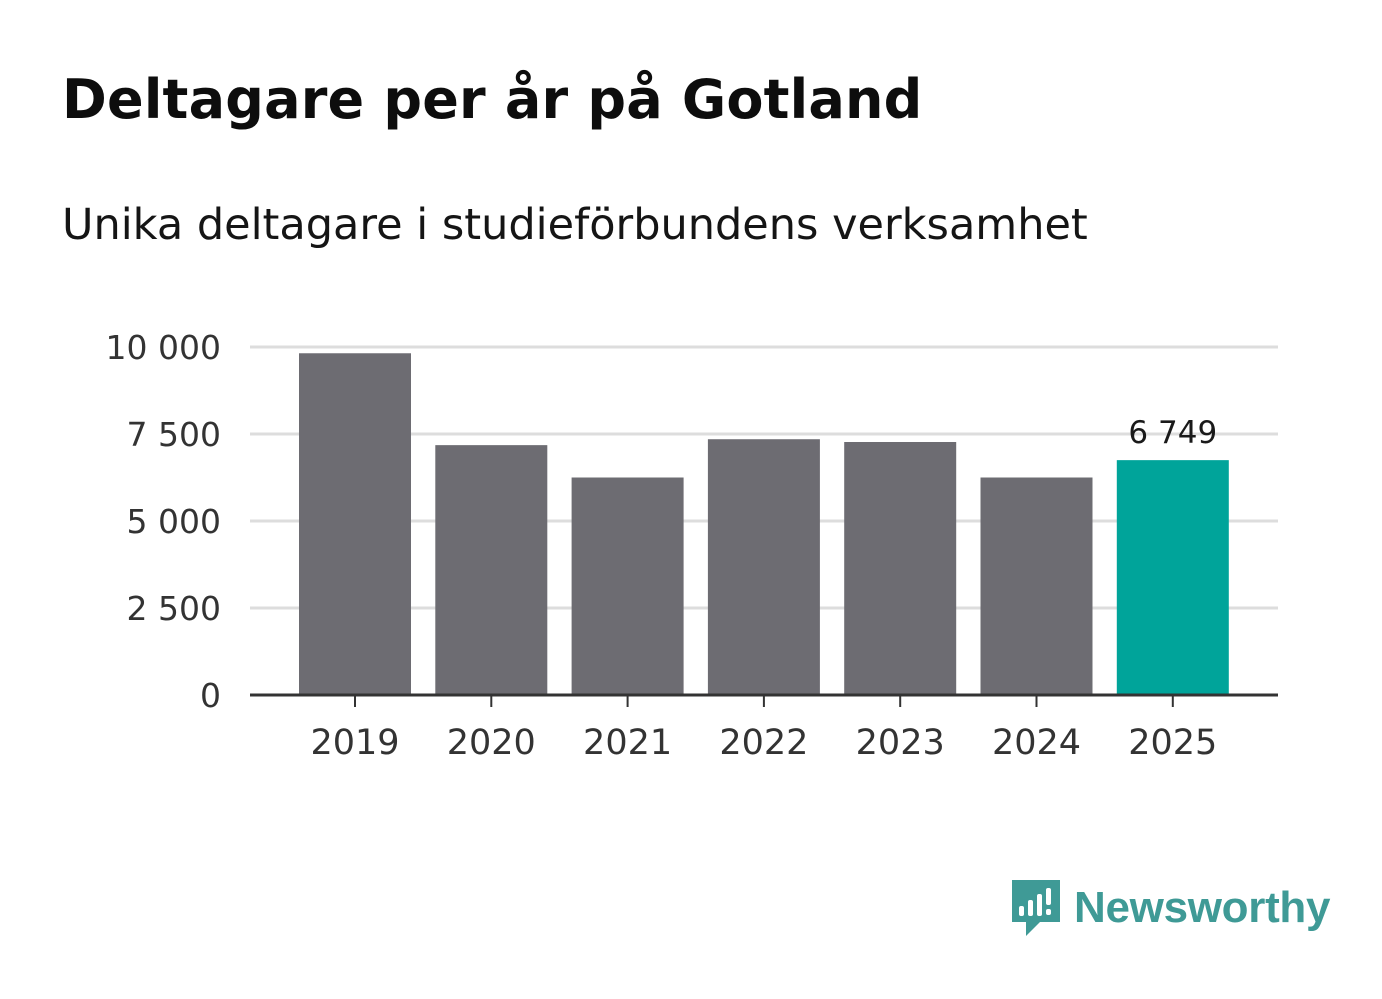 The image size is (1382, 999). I want to click on x-tick-label: 2019, so click(354, 743).